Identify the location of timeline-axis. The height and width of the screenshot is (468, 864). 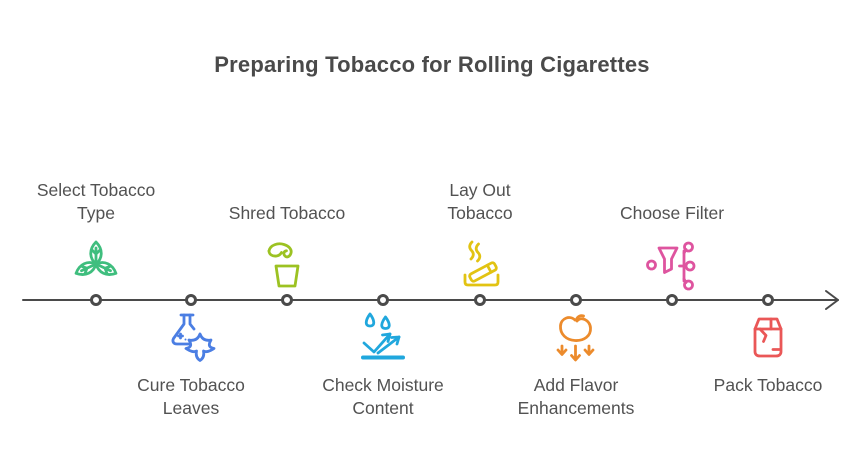
(430, 300).